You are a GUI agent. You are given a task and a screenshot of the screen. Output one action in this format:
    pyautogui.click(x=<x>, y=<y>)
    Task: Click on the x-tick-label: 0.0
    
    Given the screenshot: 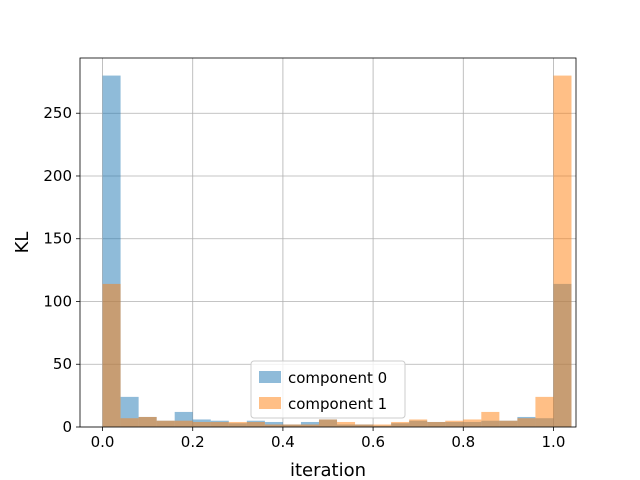 What is the action you would take?
    pyautogui.click(x=103, y=442)
    